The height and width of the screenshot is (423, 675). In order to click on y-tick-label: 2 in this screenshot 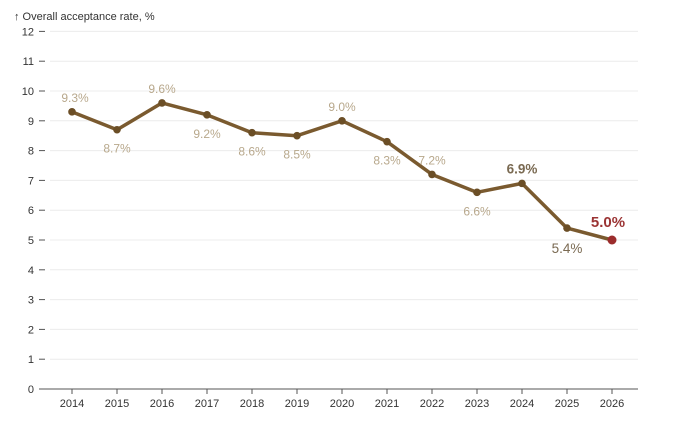, I will do `click(31, 330)`.